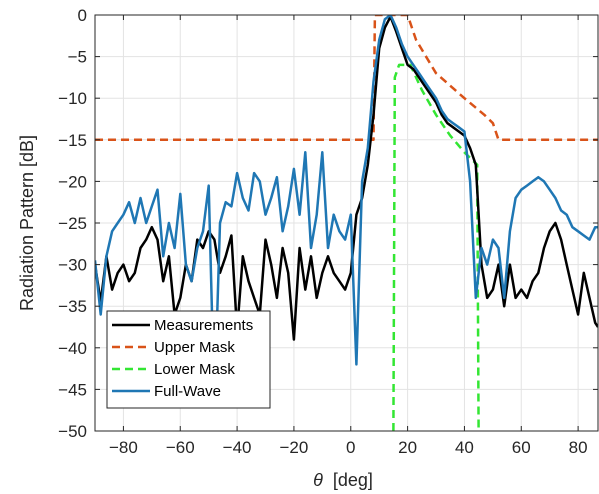 The width and height of the screenshot is (599, 494). What do you see at coordinates (72, 140) in the screenshot?
I see `y-tick-label: −15` at bounding box center [72, 140].